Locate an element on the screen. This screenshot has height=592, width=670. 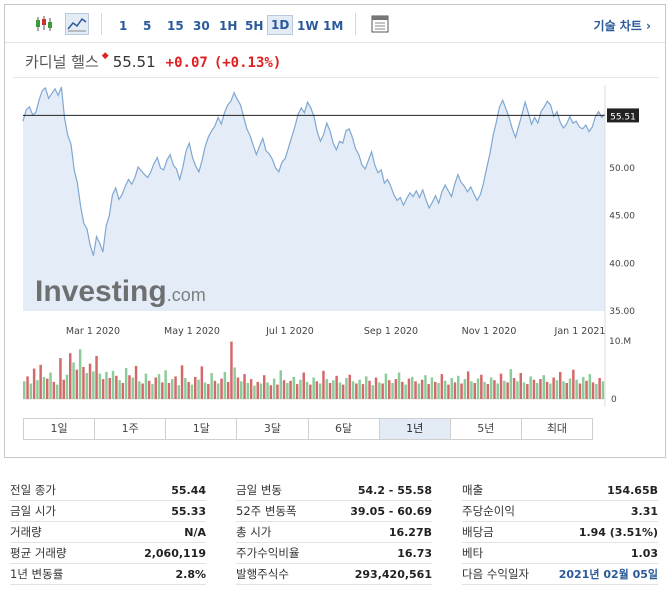
stat-row: 매출 154.65B is located at coordinates (560, 490).